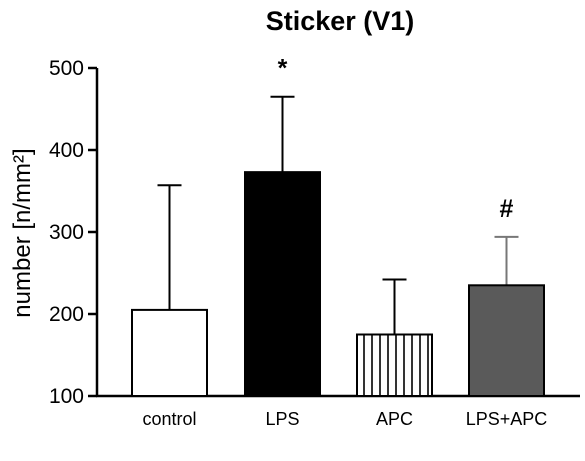 The height and width of the screenshot is (461, 585). I want to click on y-tick-label: 400, so click(66, 150).